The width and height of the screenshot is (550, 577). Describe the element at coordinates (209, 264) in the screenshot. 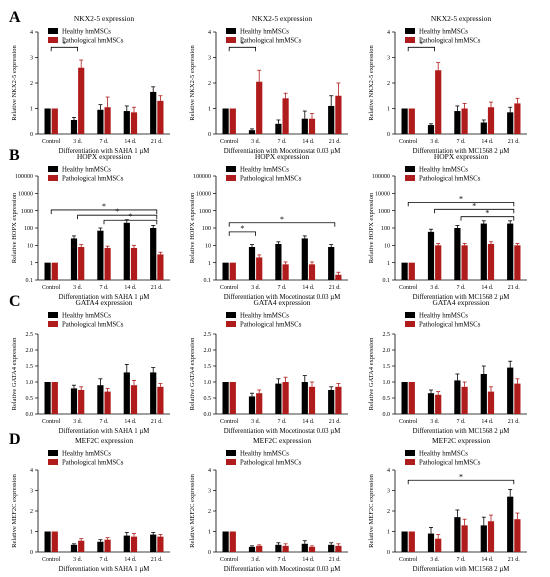

I see `y-tick-label: 1` at that location.